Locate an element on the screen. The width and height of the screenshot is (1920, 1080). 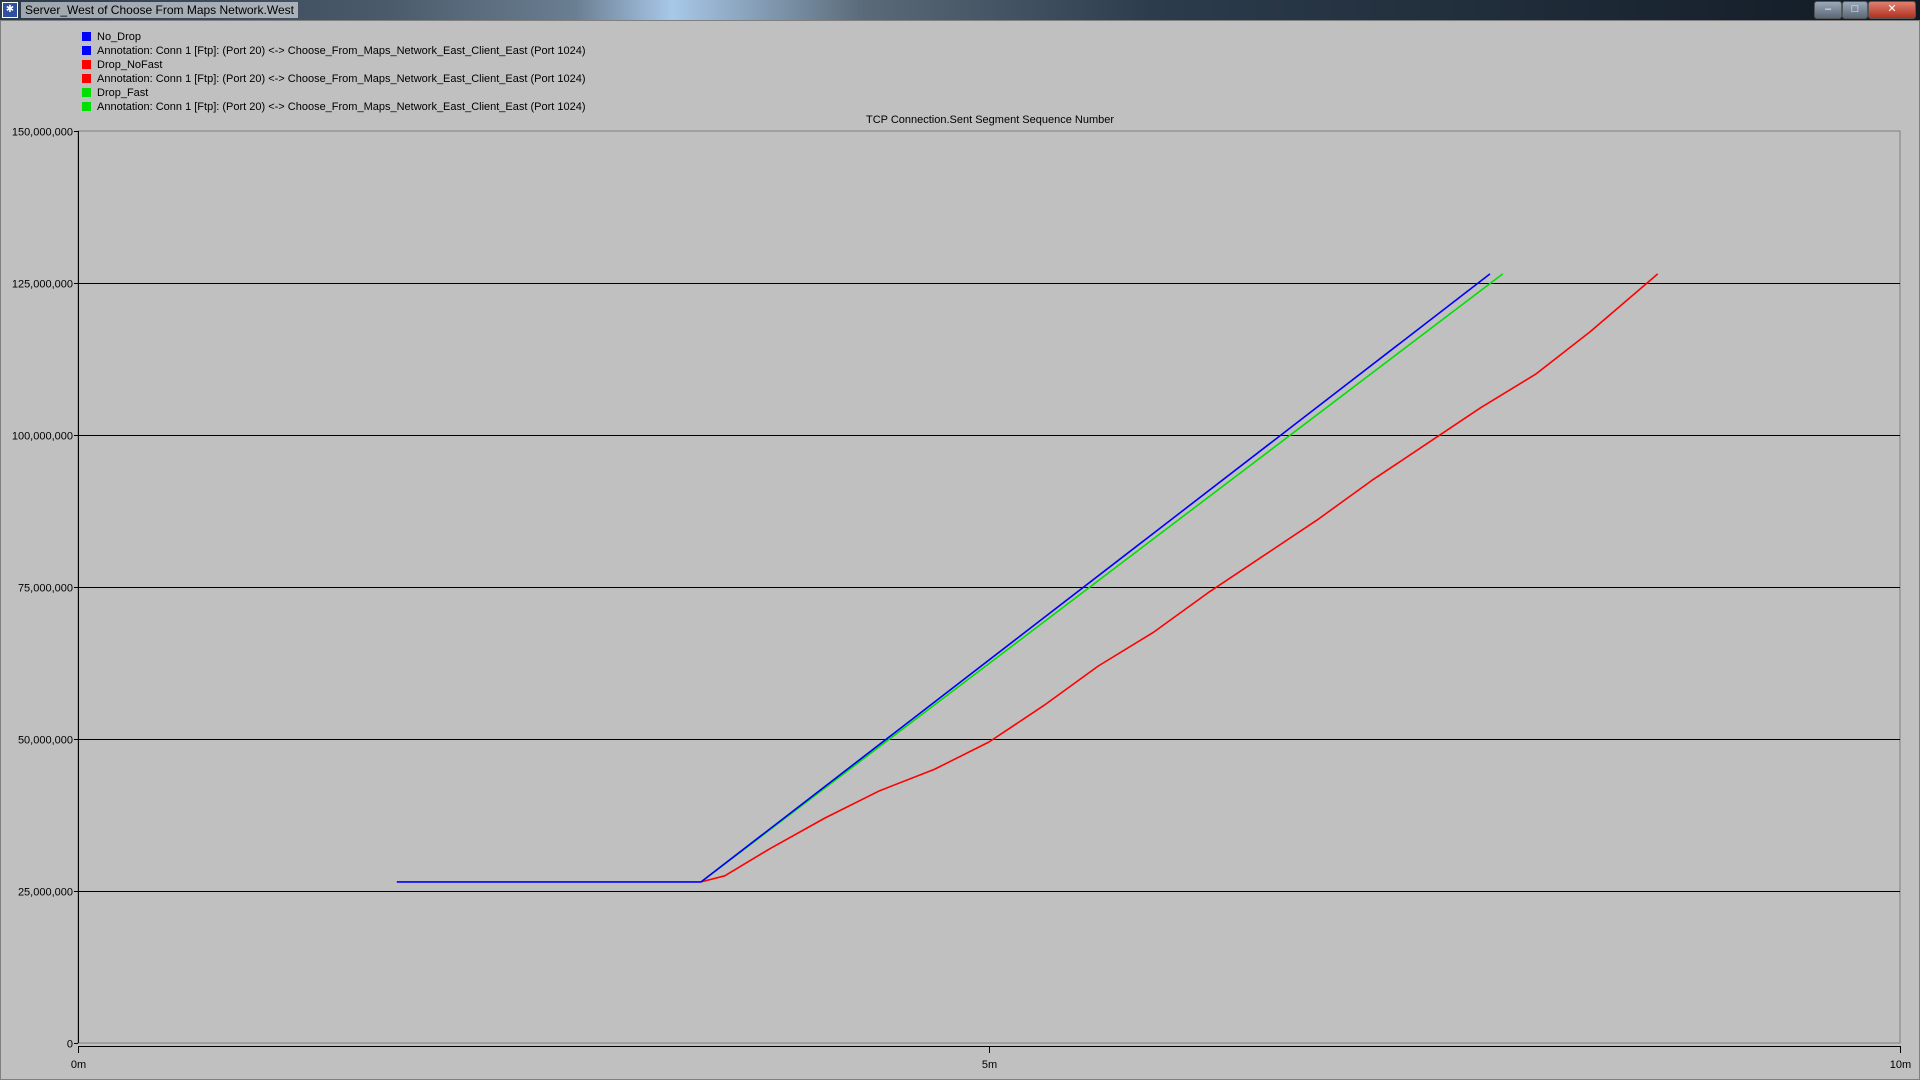
x-tick-label: 10m is located at coordinates (1900, 1065).